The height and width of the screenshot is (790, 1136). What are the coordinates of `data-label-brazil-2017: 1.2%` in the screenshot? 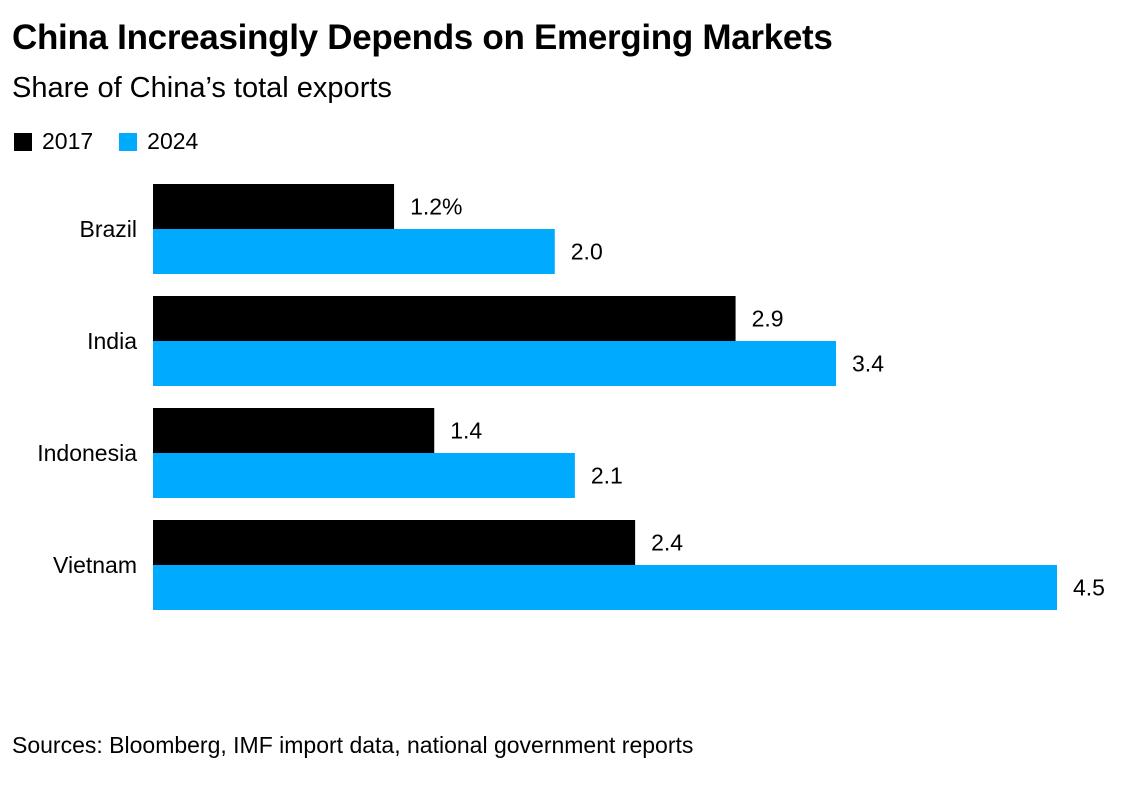 It's located at (436, 207).